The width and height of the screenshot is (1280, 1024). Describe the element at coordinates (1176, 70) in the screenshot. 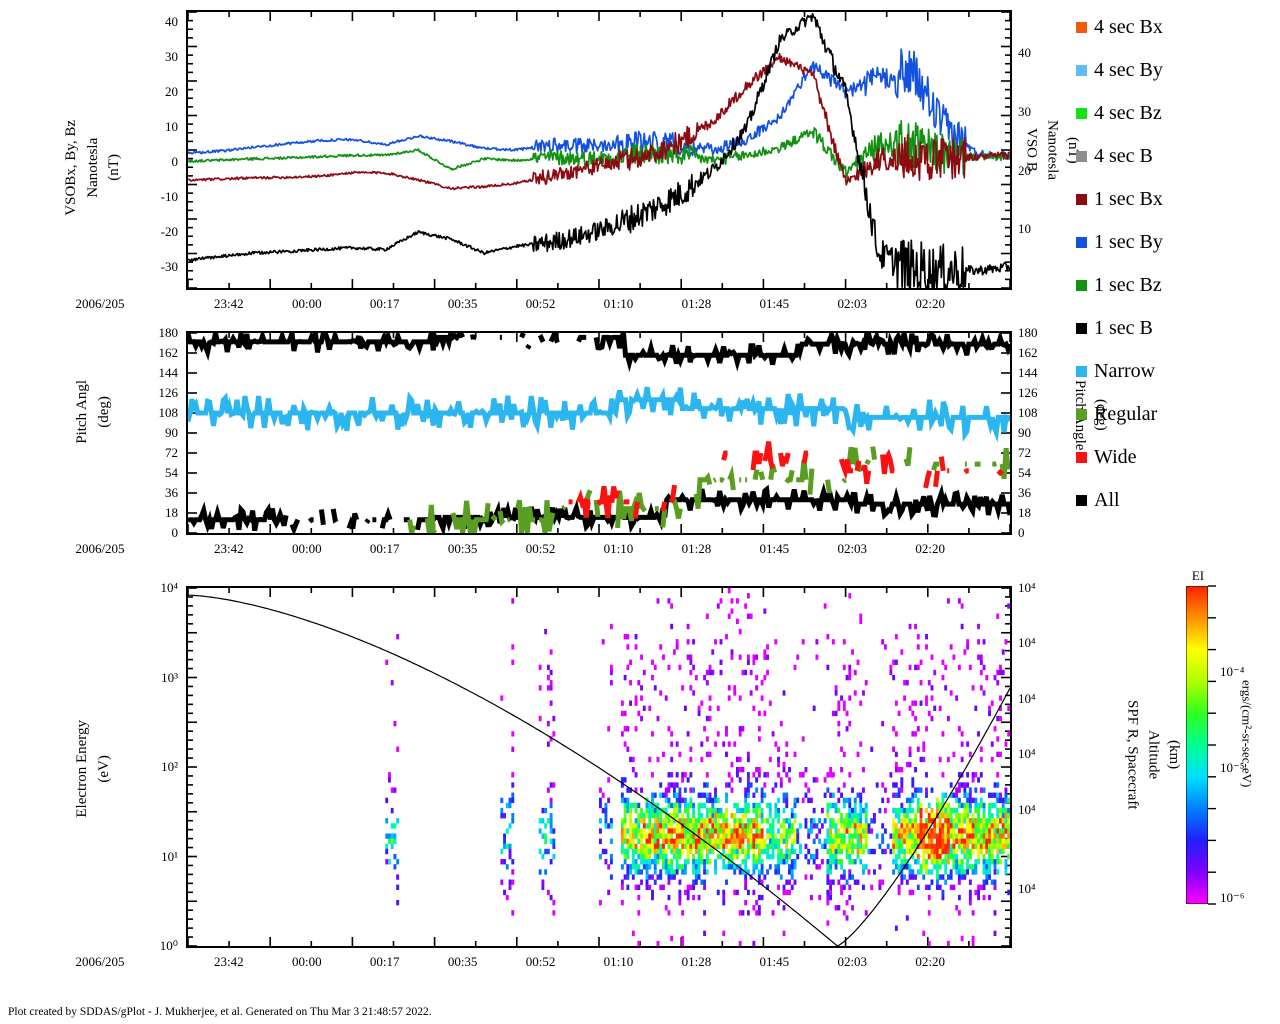

I see `legend-item-4-sec-by: 4 sec By` at that location.